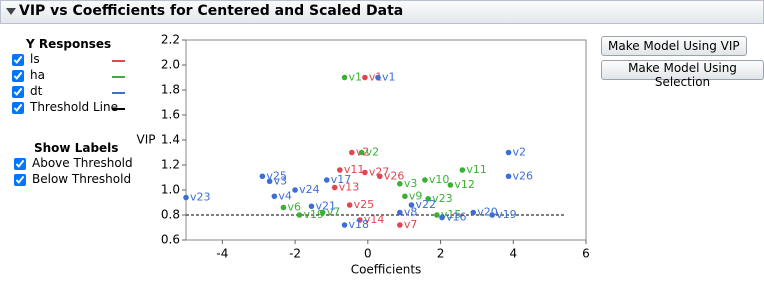  Describe the element at coordinates (411, 224) in the screenshot. I see `point-label: v7` at that location.